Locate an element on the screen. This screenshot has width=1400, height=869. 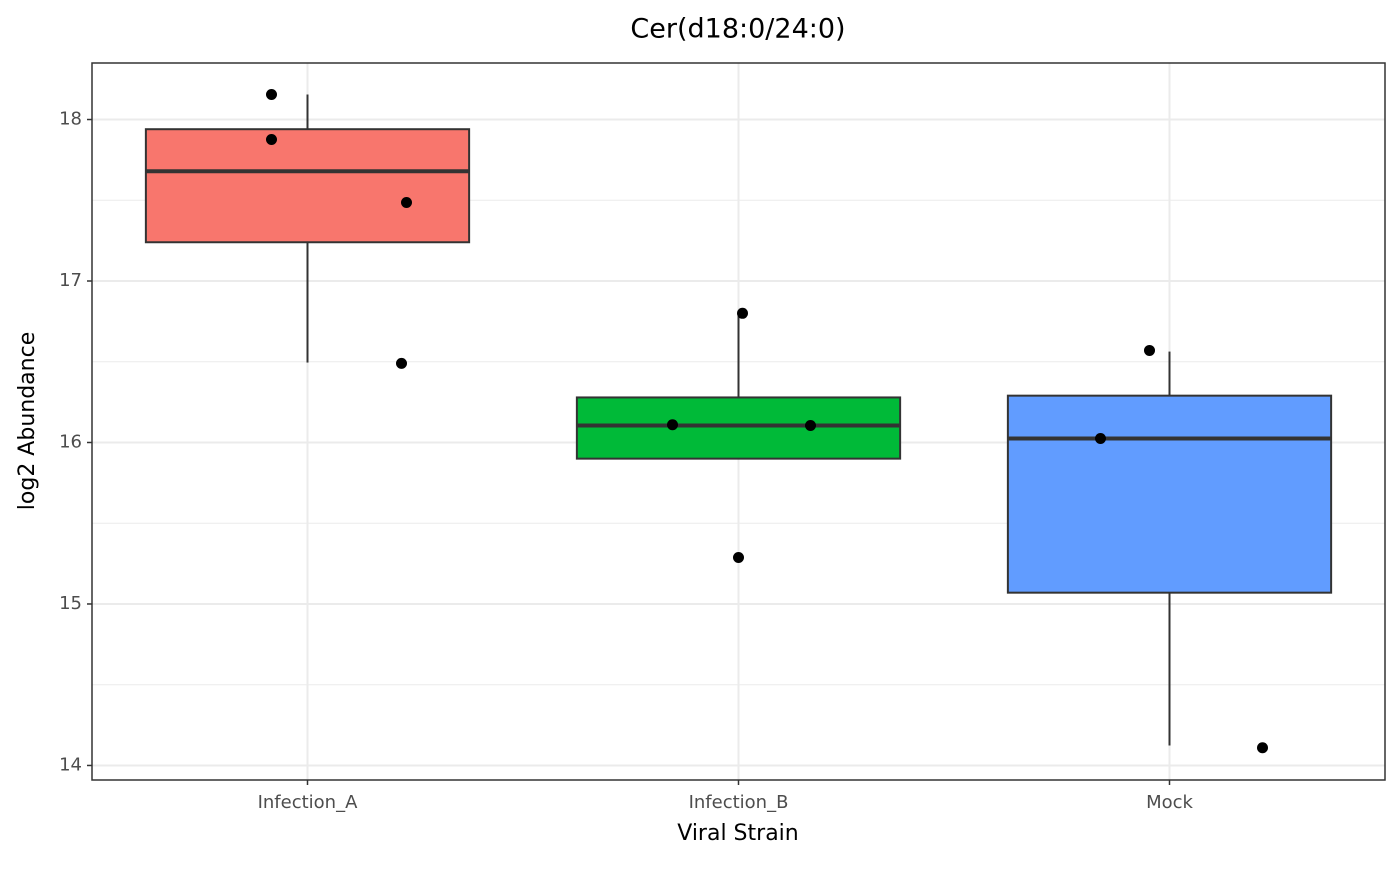
y-tick-label: 16 is located at coordinates (70, 441).